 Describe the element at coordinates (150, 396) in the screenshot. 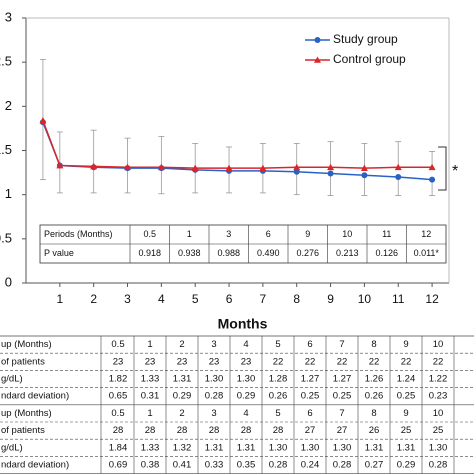

I see `table-cell: 0.31` at that location.